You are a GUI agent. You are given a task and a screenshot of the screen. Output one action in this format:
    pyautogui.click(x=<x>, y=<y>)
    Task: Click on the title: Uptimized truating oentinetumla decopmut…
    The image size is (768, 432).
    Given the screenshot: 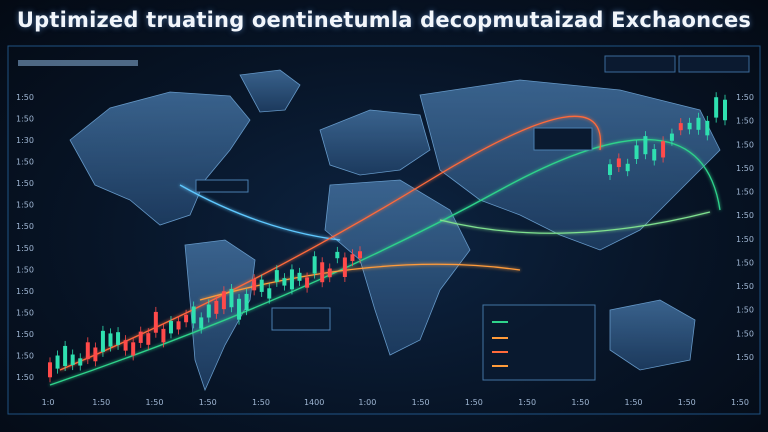 What is the action you would take?
    pyautogui.click(x=384, y=20)
    